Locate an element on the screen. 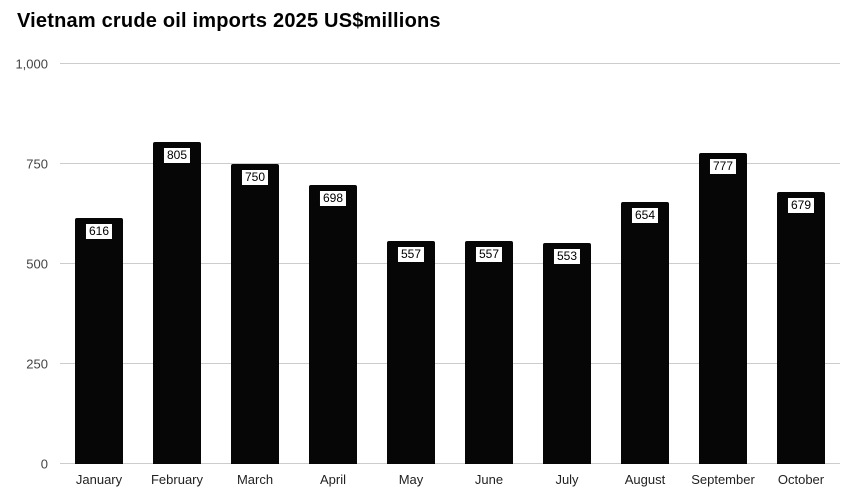  x-axis-tick-label: August is located at coordinates (645, 479).